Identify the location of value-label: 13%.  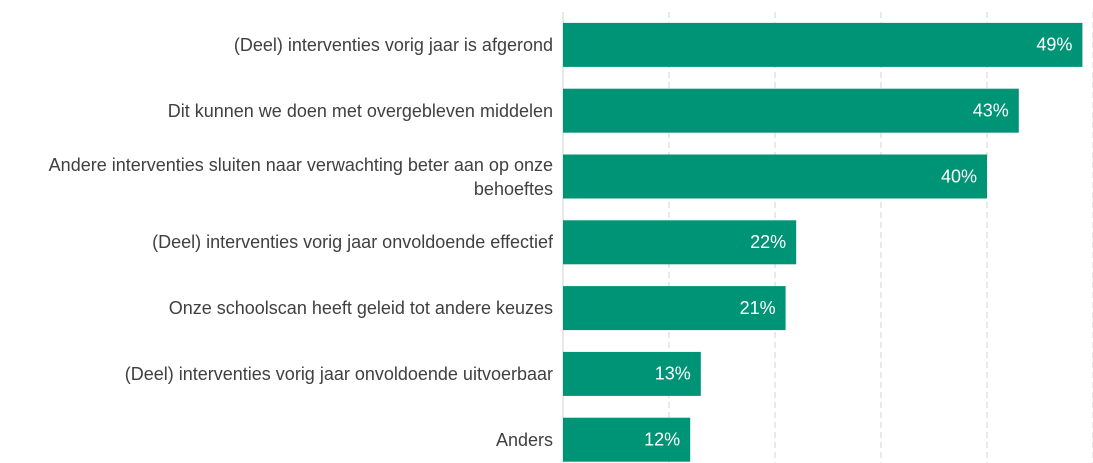
(673, 374).